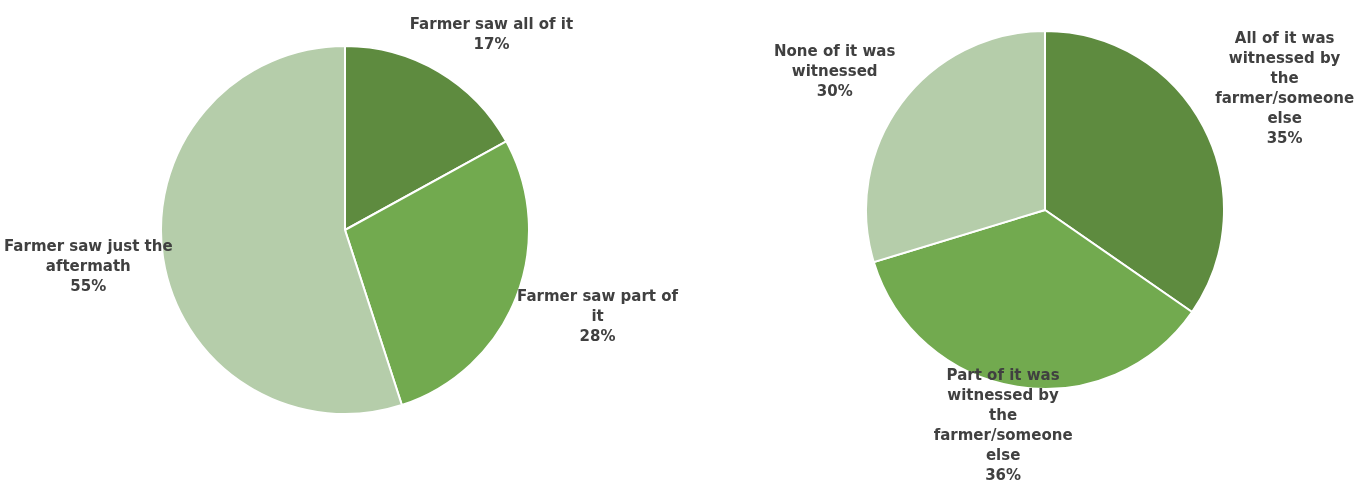  What do you see at coordinates (1003, 474) in the screenshot?
I see `data-label: 36%` at bounding box center [1003, 474].